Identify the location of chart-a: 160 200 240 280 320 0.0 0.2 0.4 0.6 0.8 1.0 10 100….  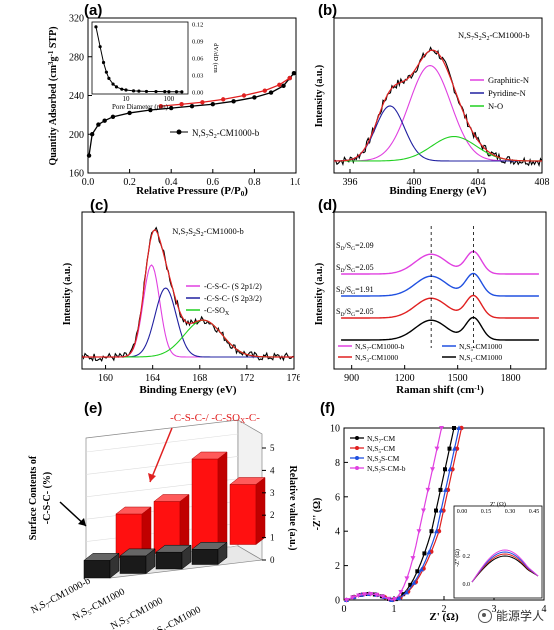
(173, 106).